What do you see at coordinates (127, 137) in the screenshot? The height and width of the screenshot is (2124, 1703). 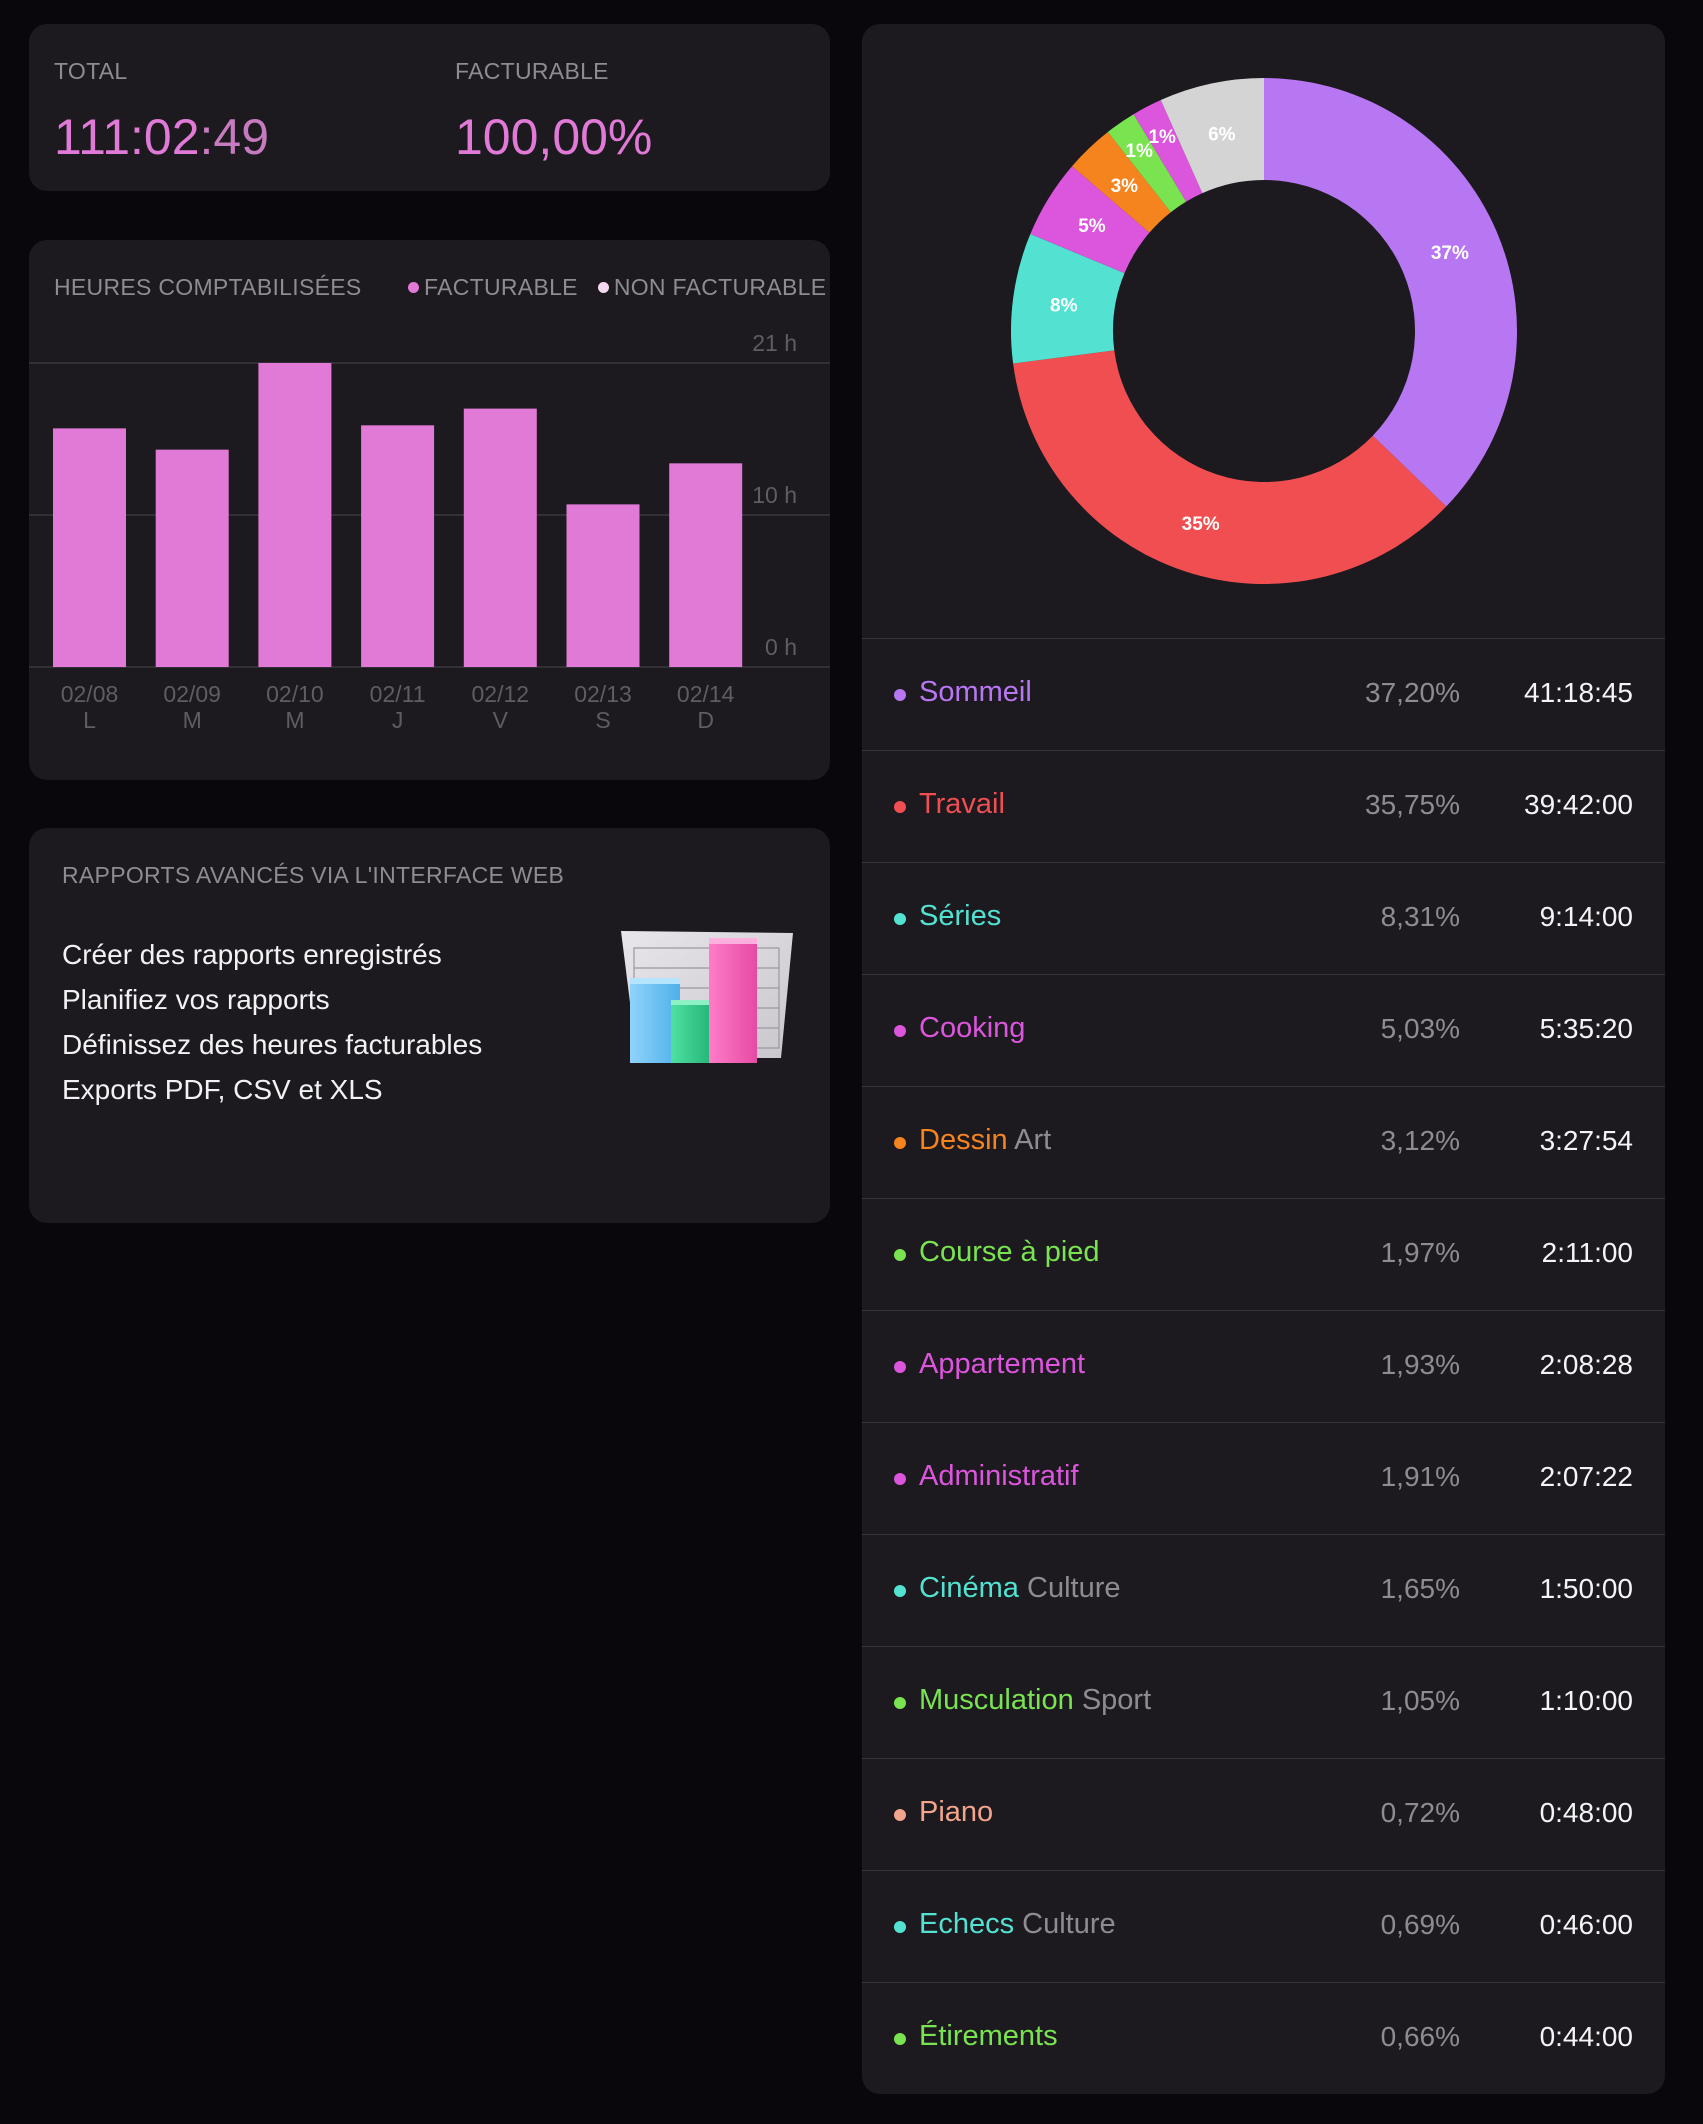 I see `total-value-main: 111:02` at bounding box center [127, 137].